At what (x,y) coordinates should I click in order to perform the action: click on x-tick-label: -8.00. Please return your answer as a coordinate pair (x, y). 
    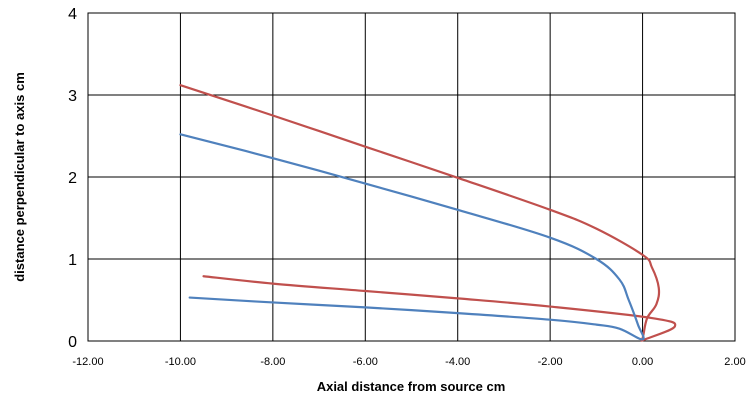
    Looking at the image, I should click on (272, 362).